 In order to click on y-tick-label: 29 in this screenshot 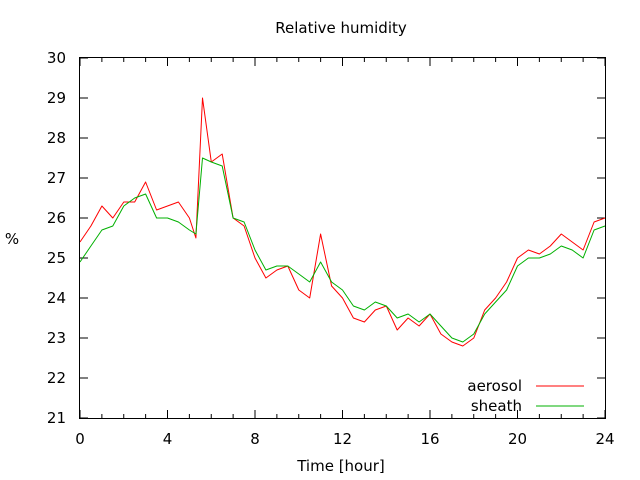, I will do `click(56, 98)`.